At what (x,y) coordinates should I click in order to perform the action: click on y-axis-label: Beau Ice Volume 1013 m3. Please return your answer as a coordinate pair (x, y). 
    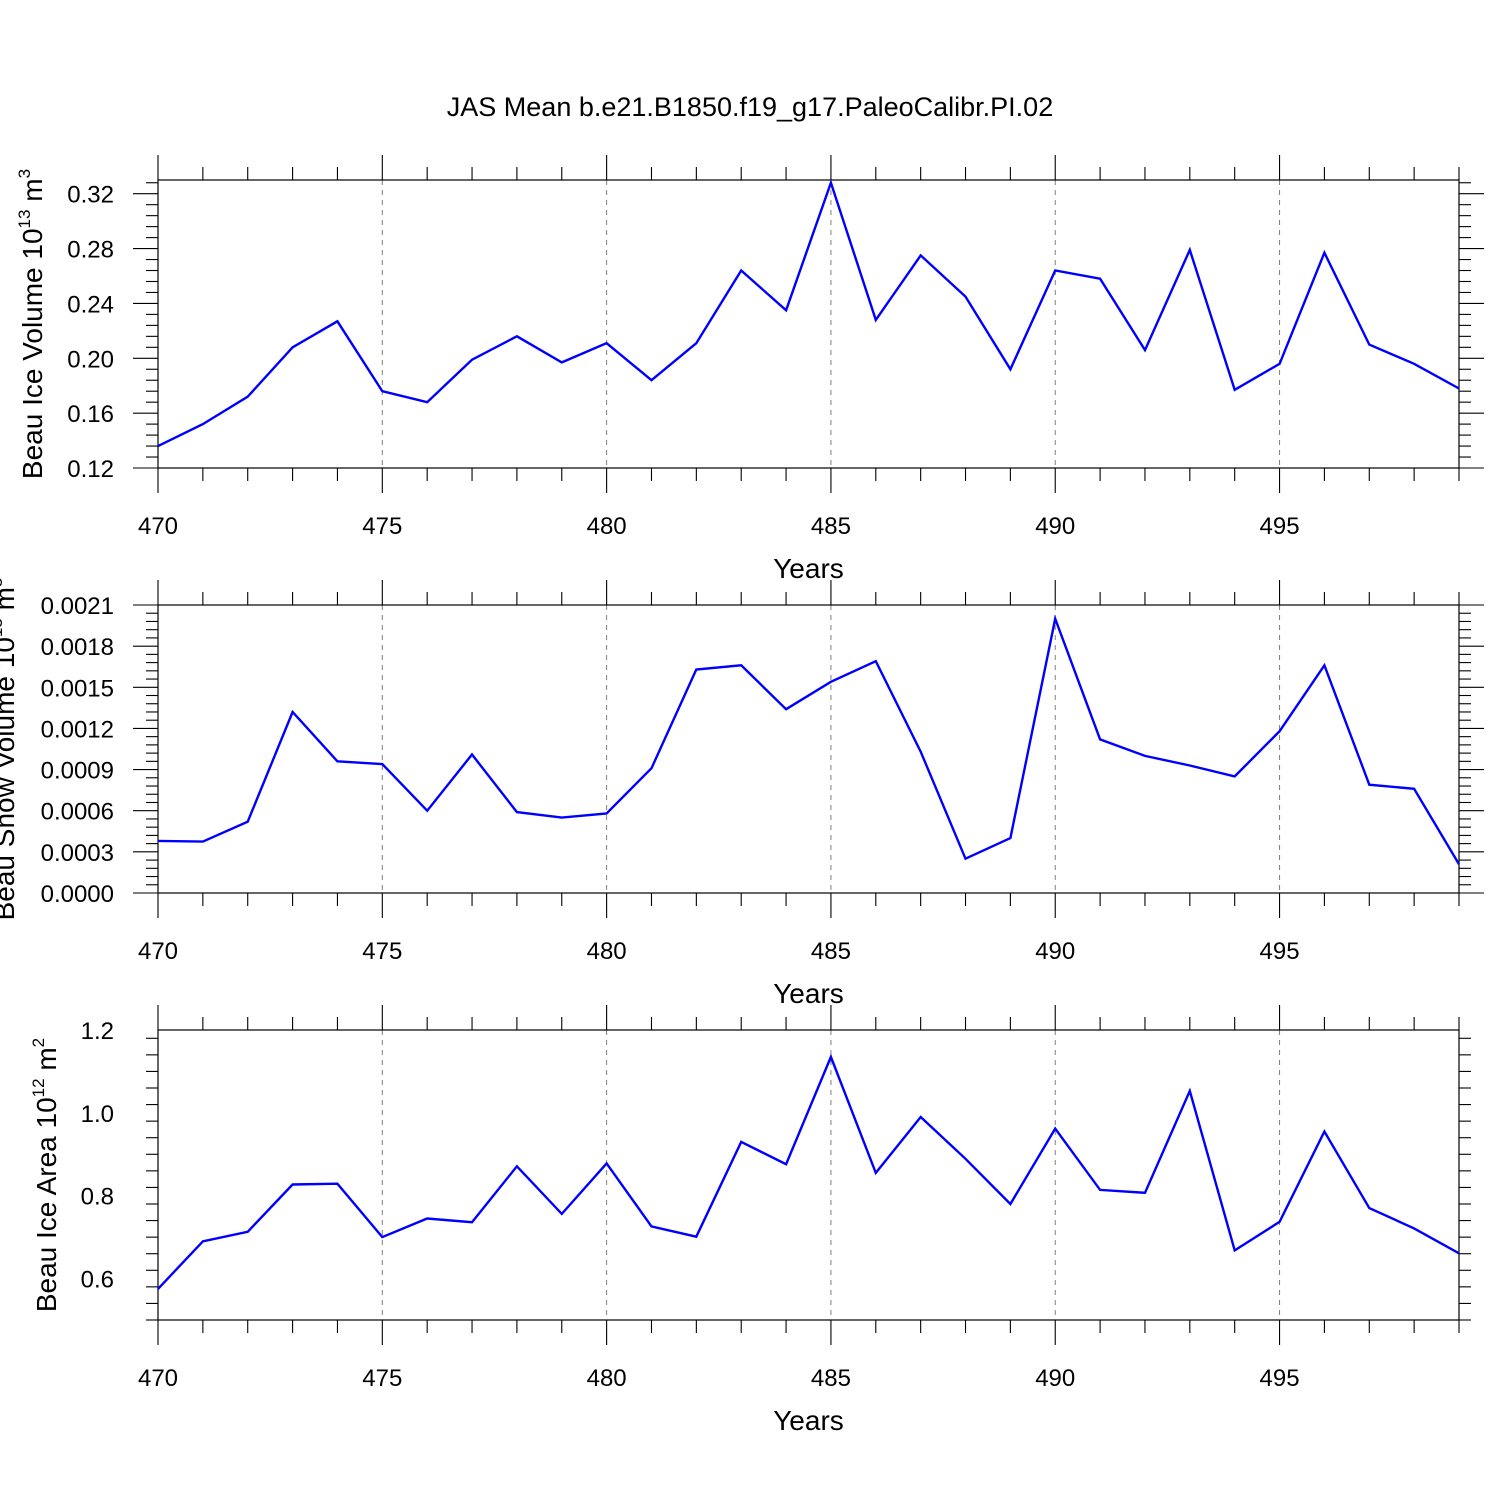
    Looking at the image, I should click on (31, 324).